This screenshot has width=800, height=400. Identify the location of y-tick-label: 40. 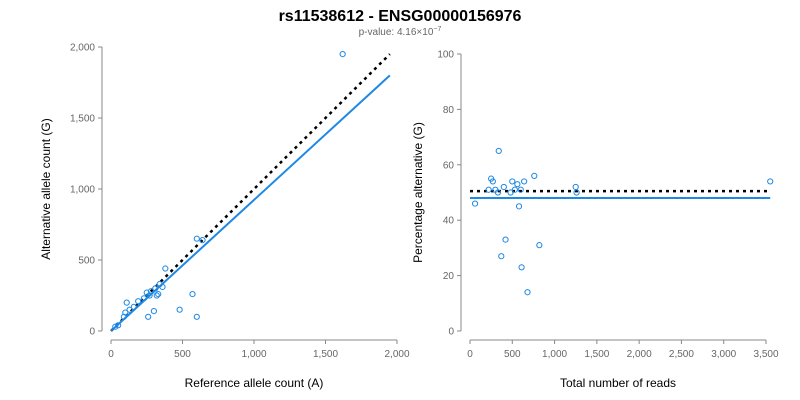
(449, 221).